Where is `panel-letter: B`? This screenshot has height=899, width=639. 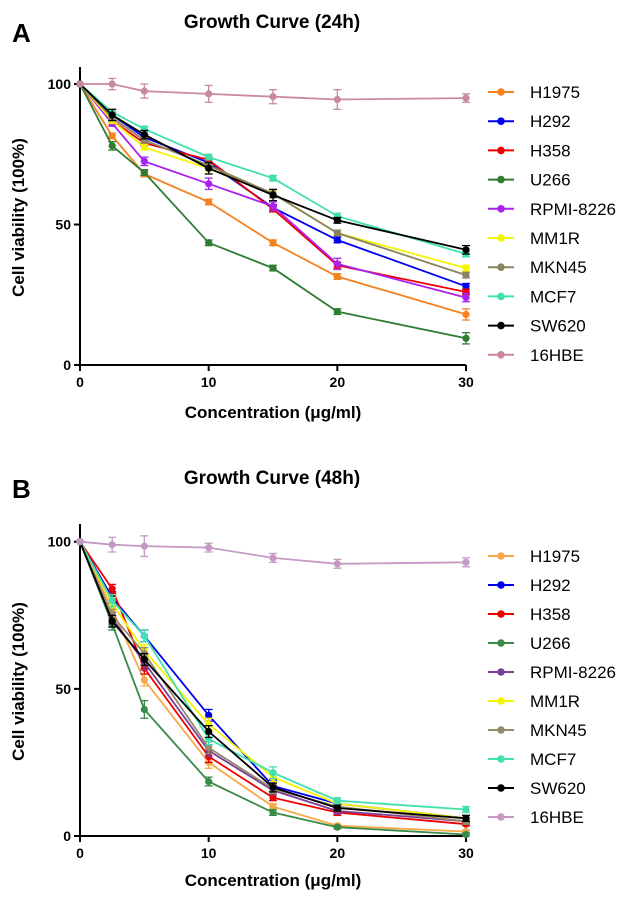 panel-letter: B is located at coordinates (21, 489).